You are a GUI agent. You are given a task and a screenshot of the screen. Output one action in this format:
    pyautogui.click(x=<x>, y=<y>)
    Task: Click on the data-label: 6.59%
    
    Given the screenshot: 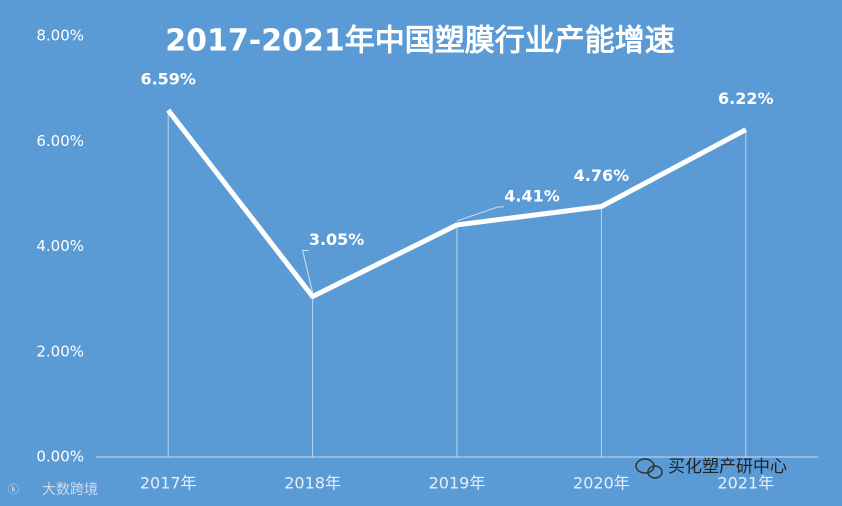 What is the action you would take?
    pyautogui.click(x=168, y=79)
    